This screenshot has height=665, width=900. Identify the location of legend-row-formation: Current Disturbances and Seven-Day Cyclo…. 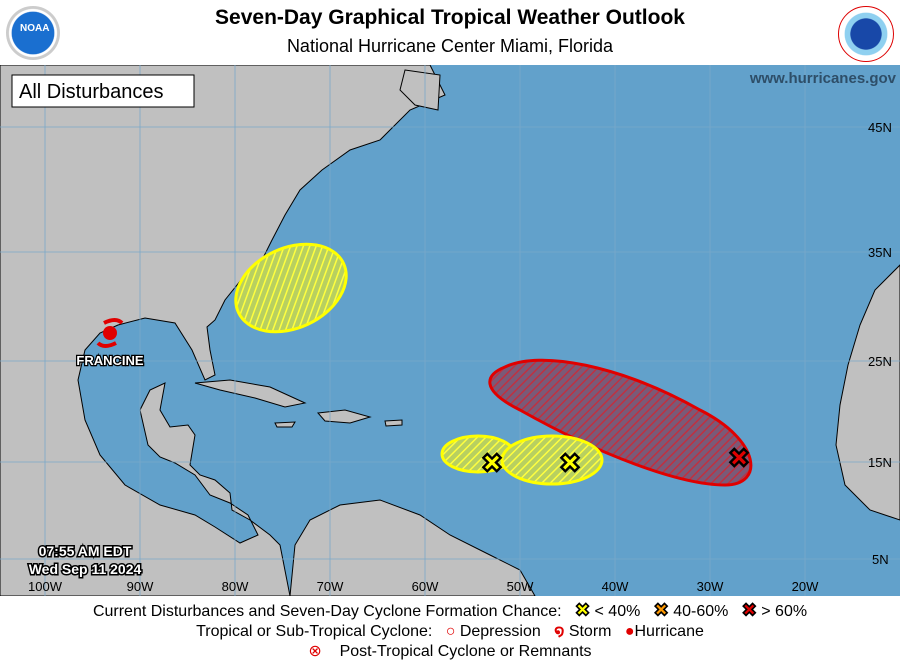
(450, 610).